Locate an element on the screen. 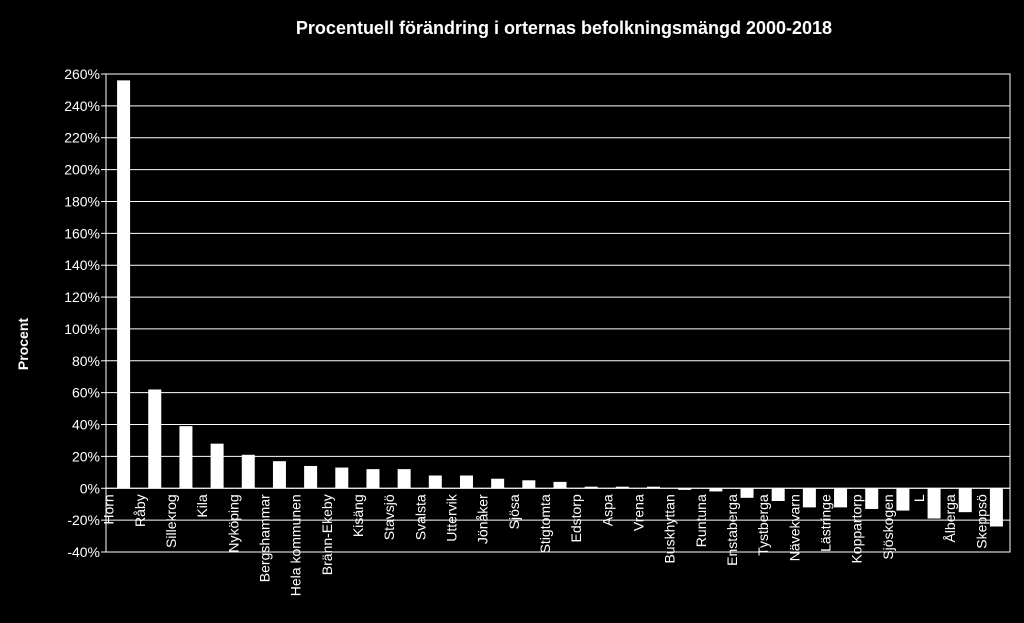 The image size is (1024, 623). y-tick-label: 200% is located at coordinates (82, 170).